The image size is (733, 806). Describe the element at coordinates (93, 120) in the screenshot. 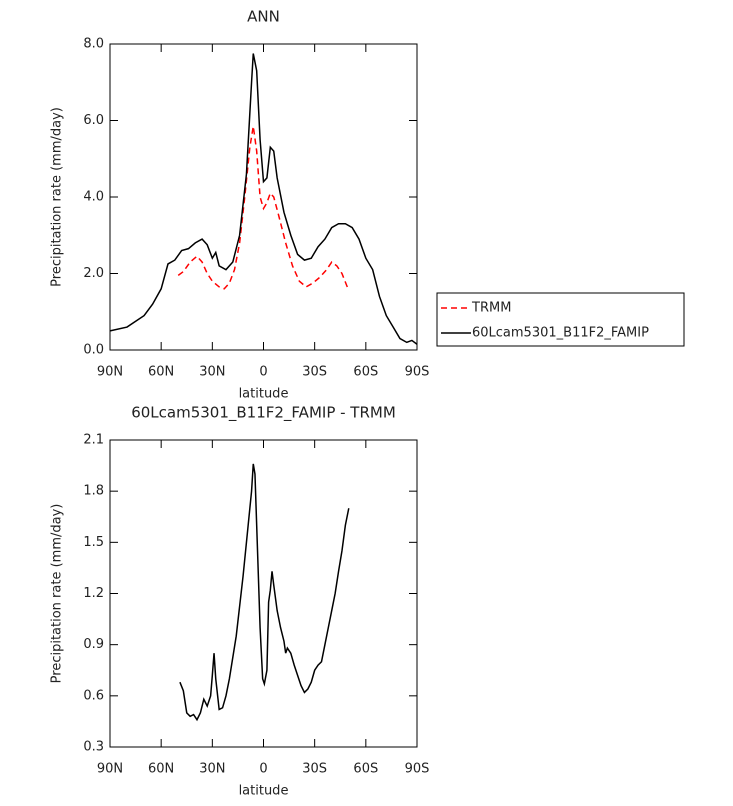

I see `y-tick-label: 6.0` at that location.